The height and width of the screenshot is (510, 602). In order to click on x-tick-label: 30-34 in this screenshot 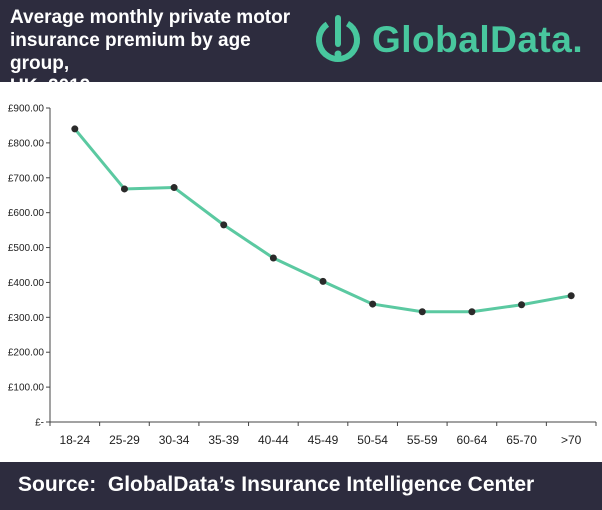, I will do `click(174, 440)`.